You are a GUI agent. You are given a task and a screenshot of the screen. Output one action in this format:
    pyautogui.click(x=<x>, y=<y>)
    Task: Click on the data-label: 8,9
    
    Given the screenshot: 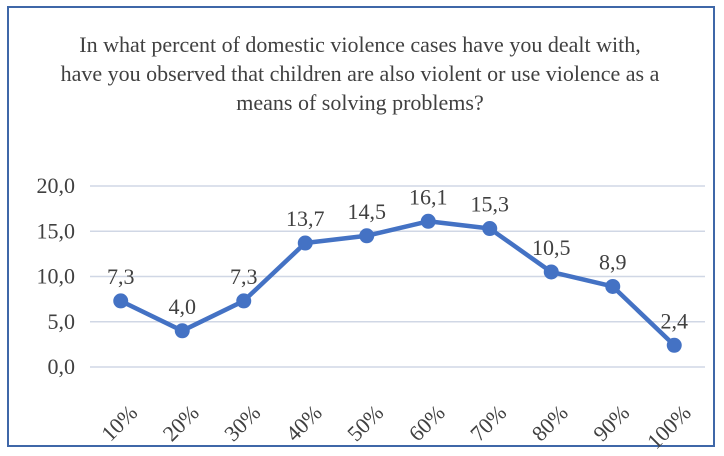 What is the action you would take?
    pyautogui.click(x=613, y=261)
    